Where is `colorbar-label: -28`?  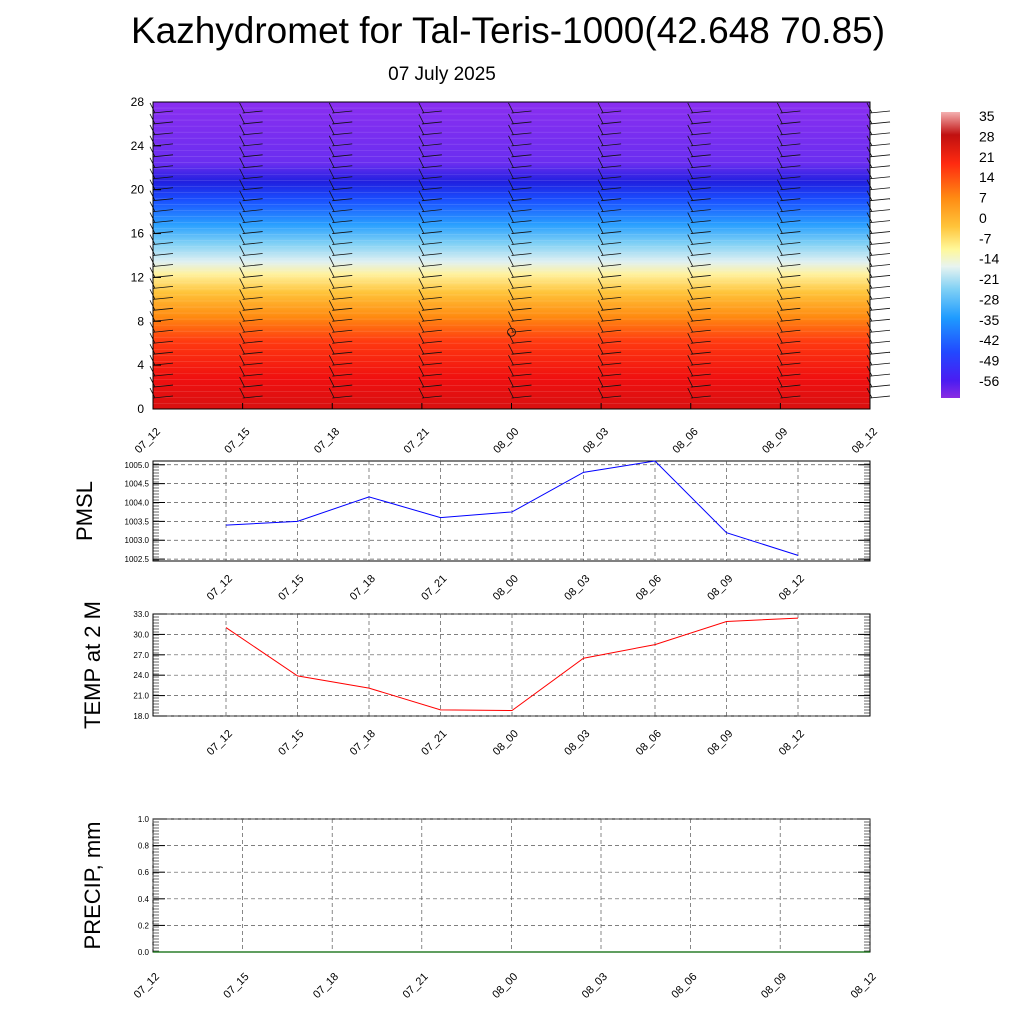
colorbar-label: -28 is located at coordinates (989, 299).